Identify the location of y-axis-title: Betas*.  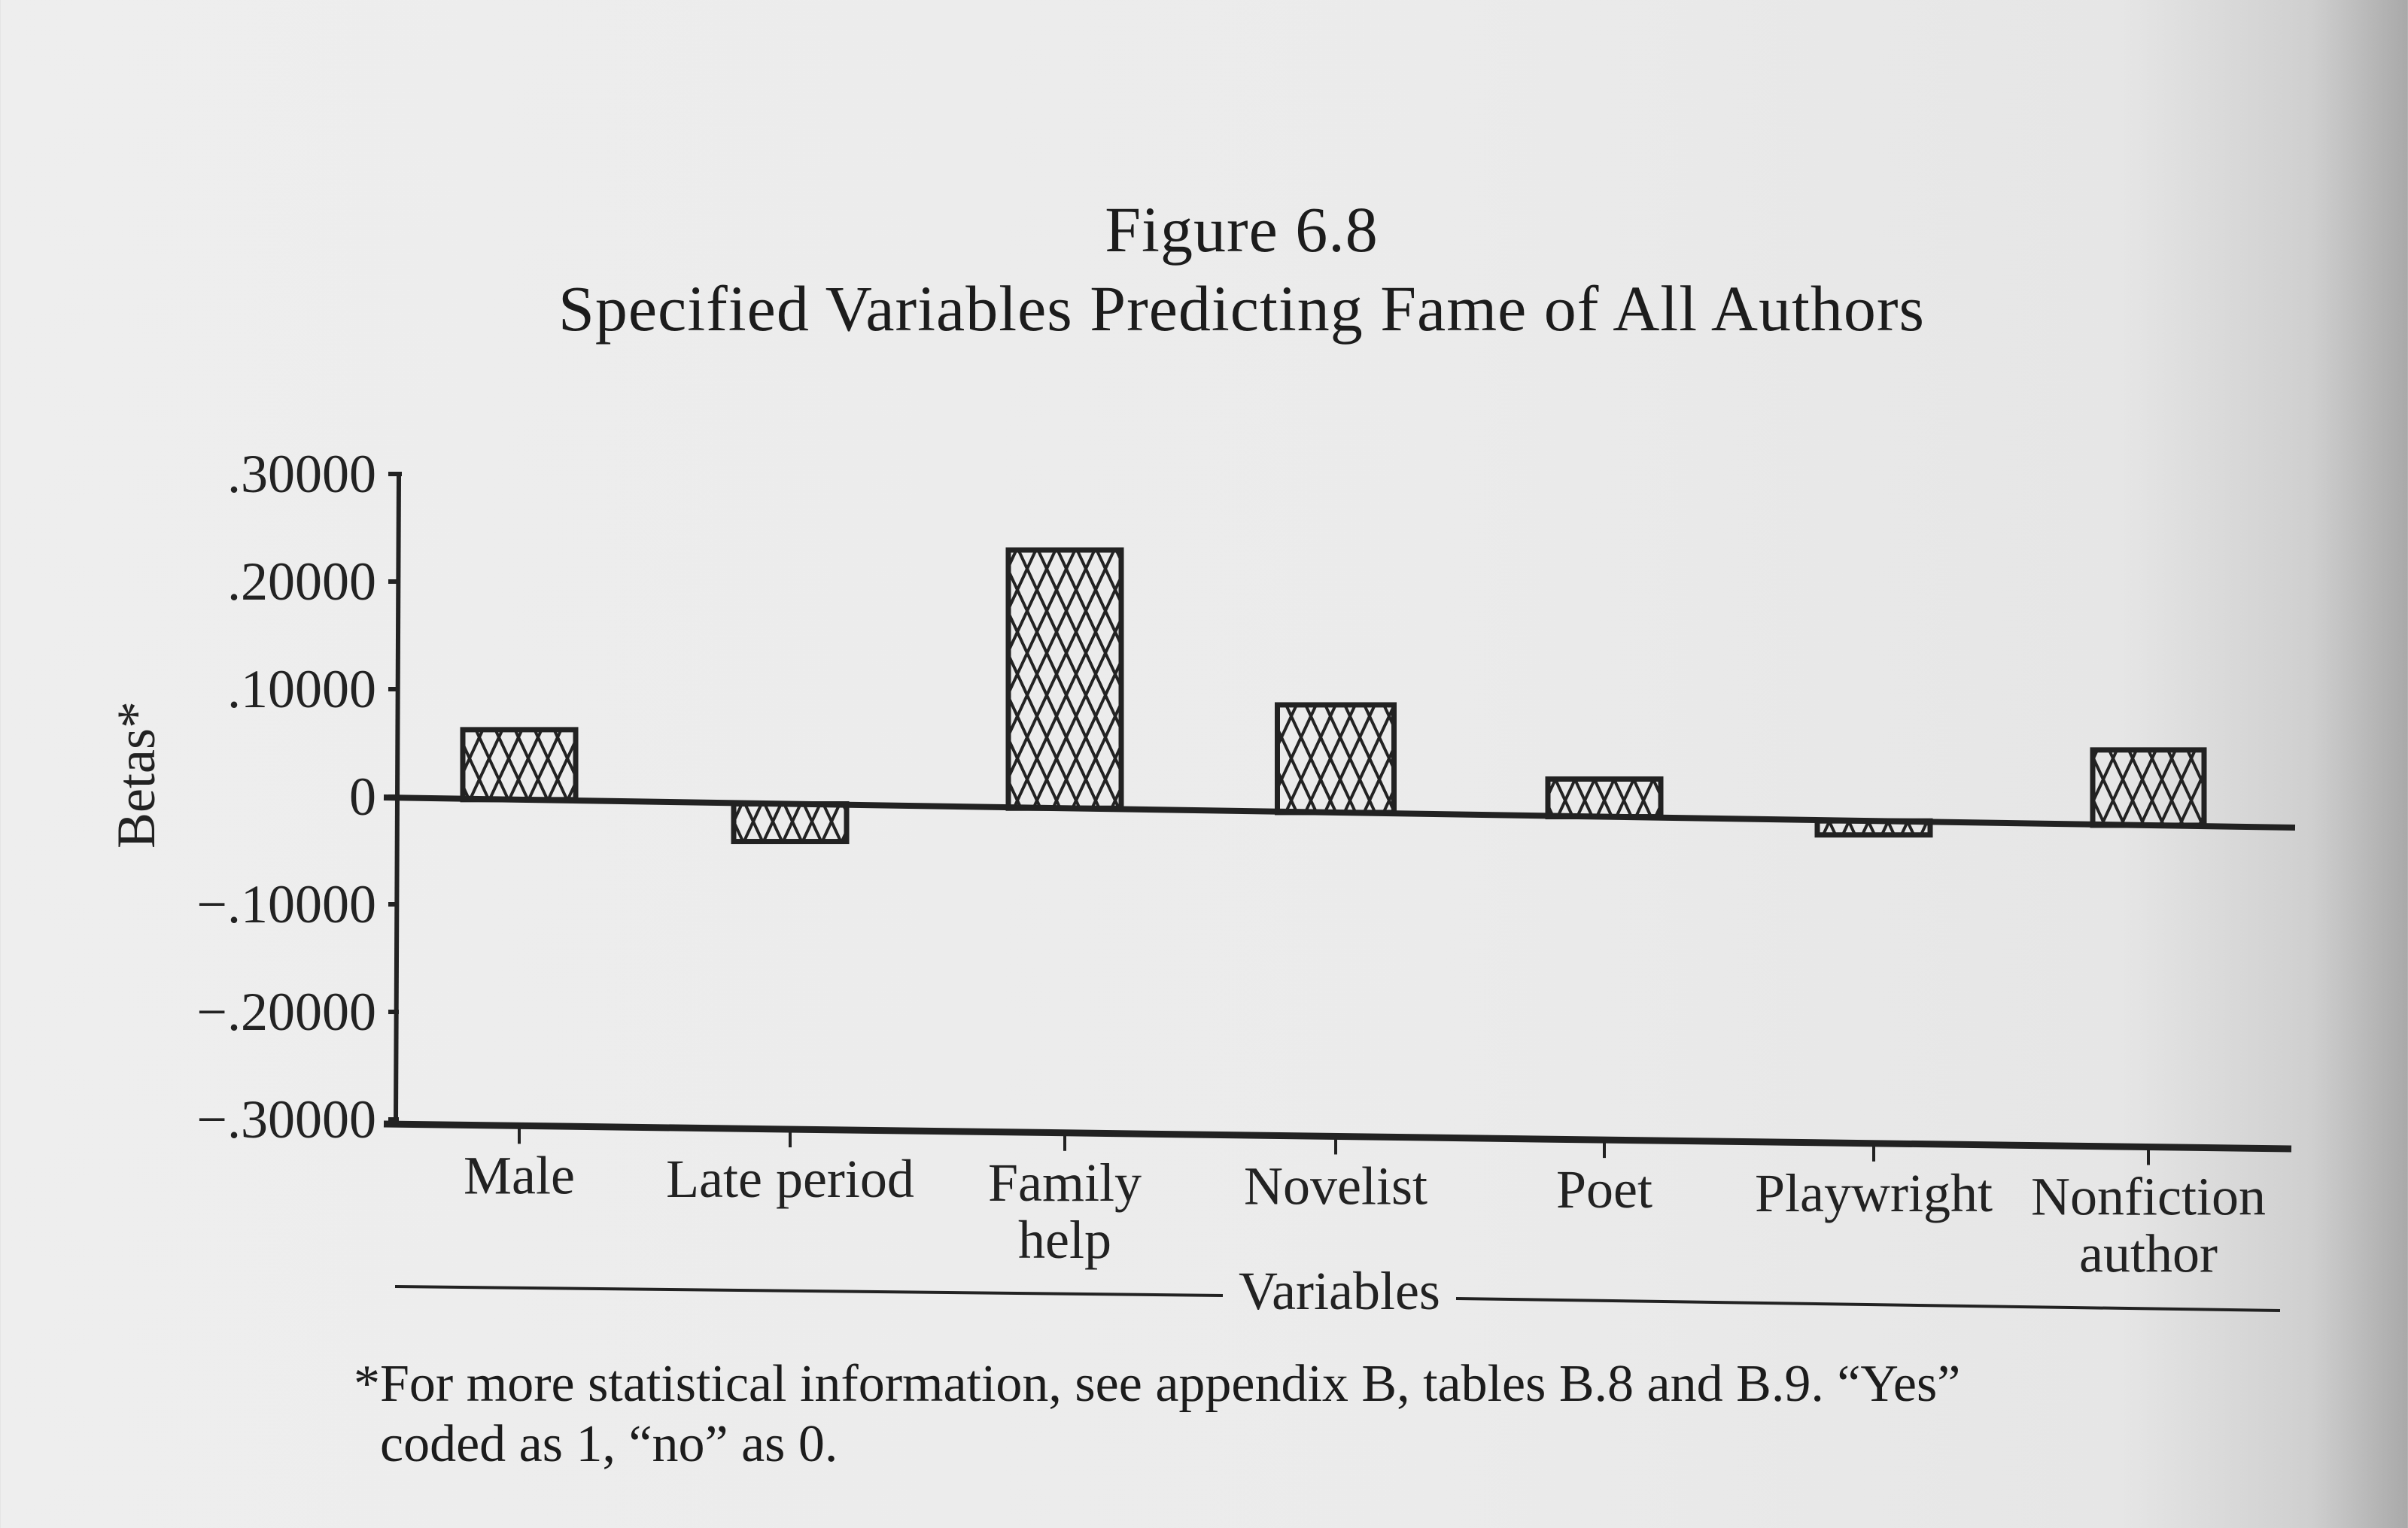
(136, 775).